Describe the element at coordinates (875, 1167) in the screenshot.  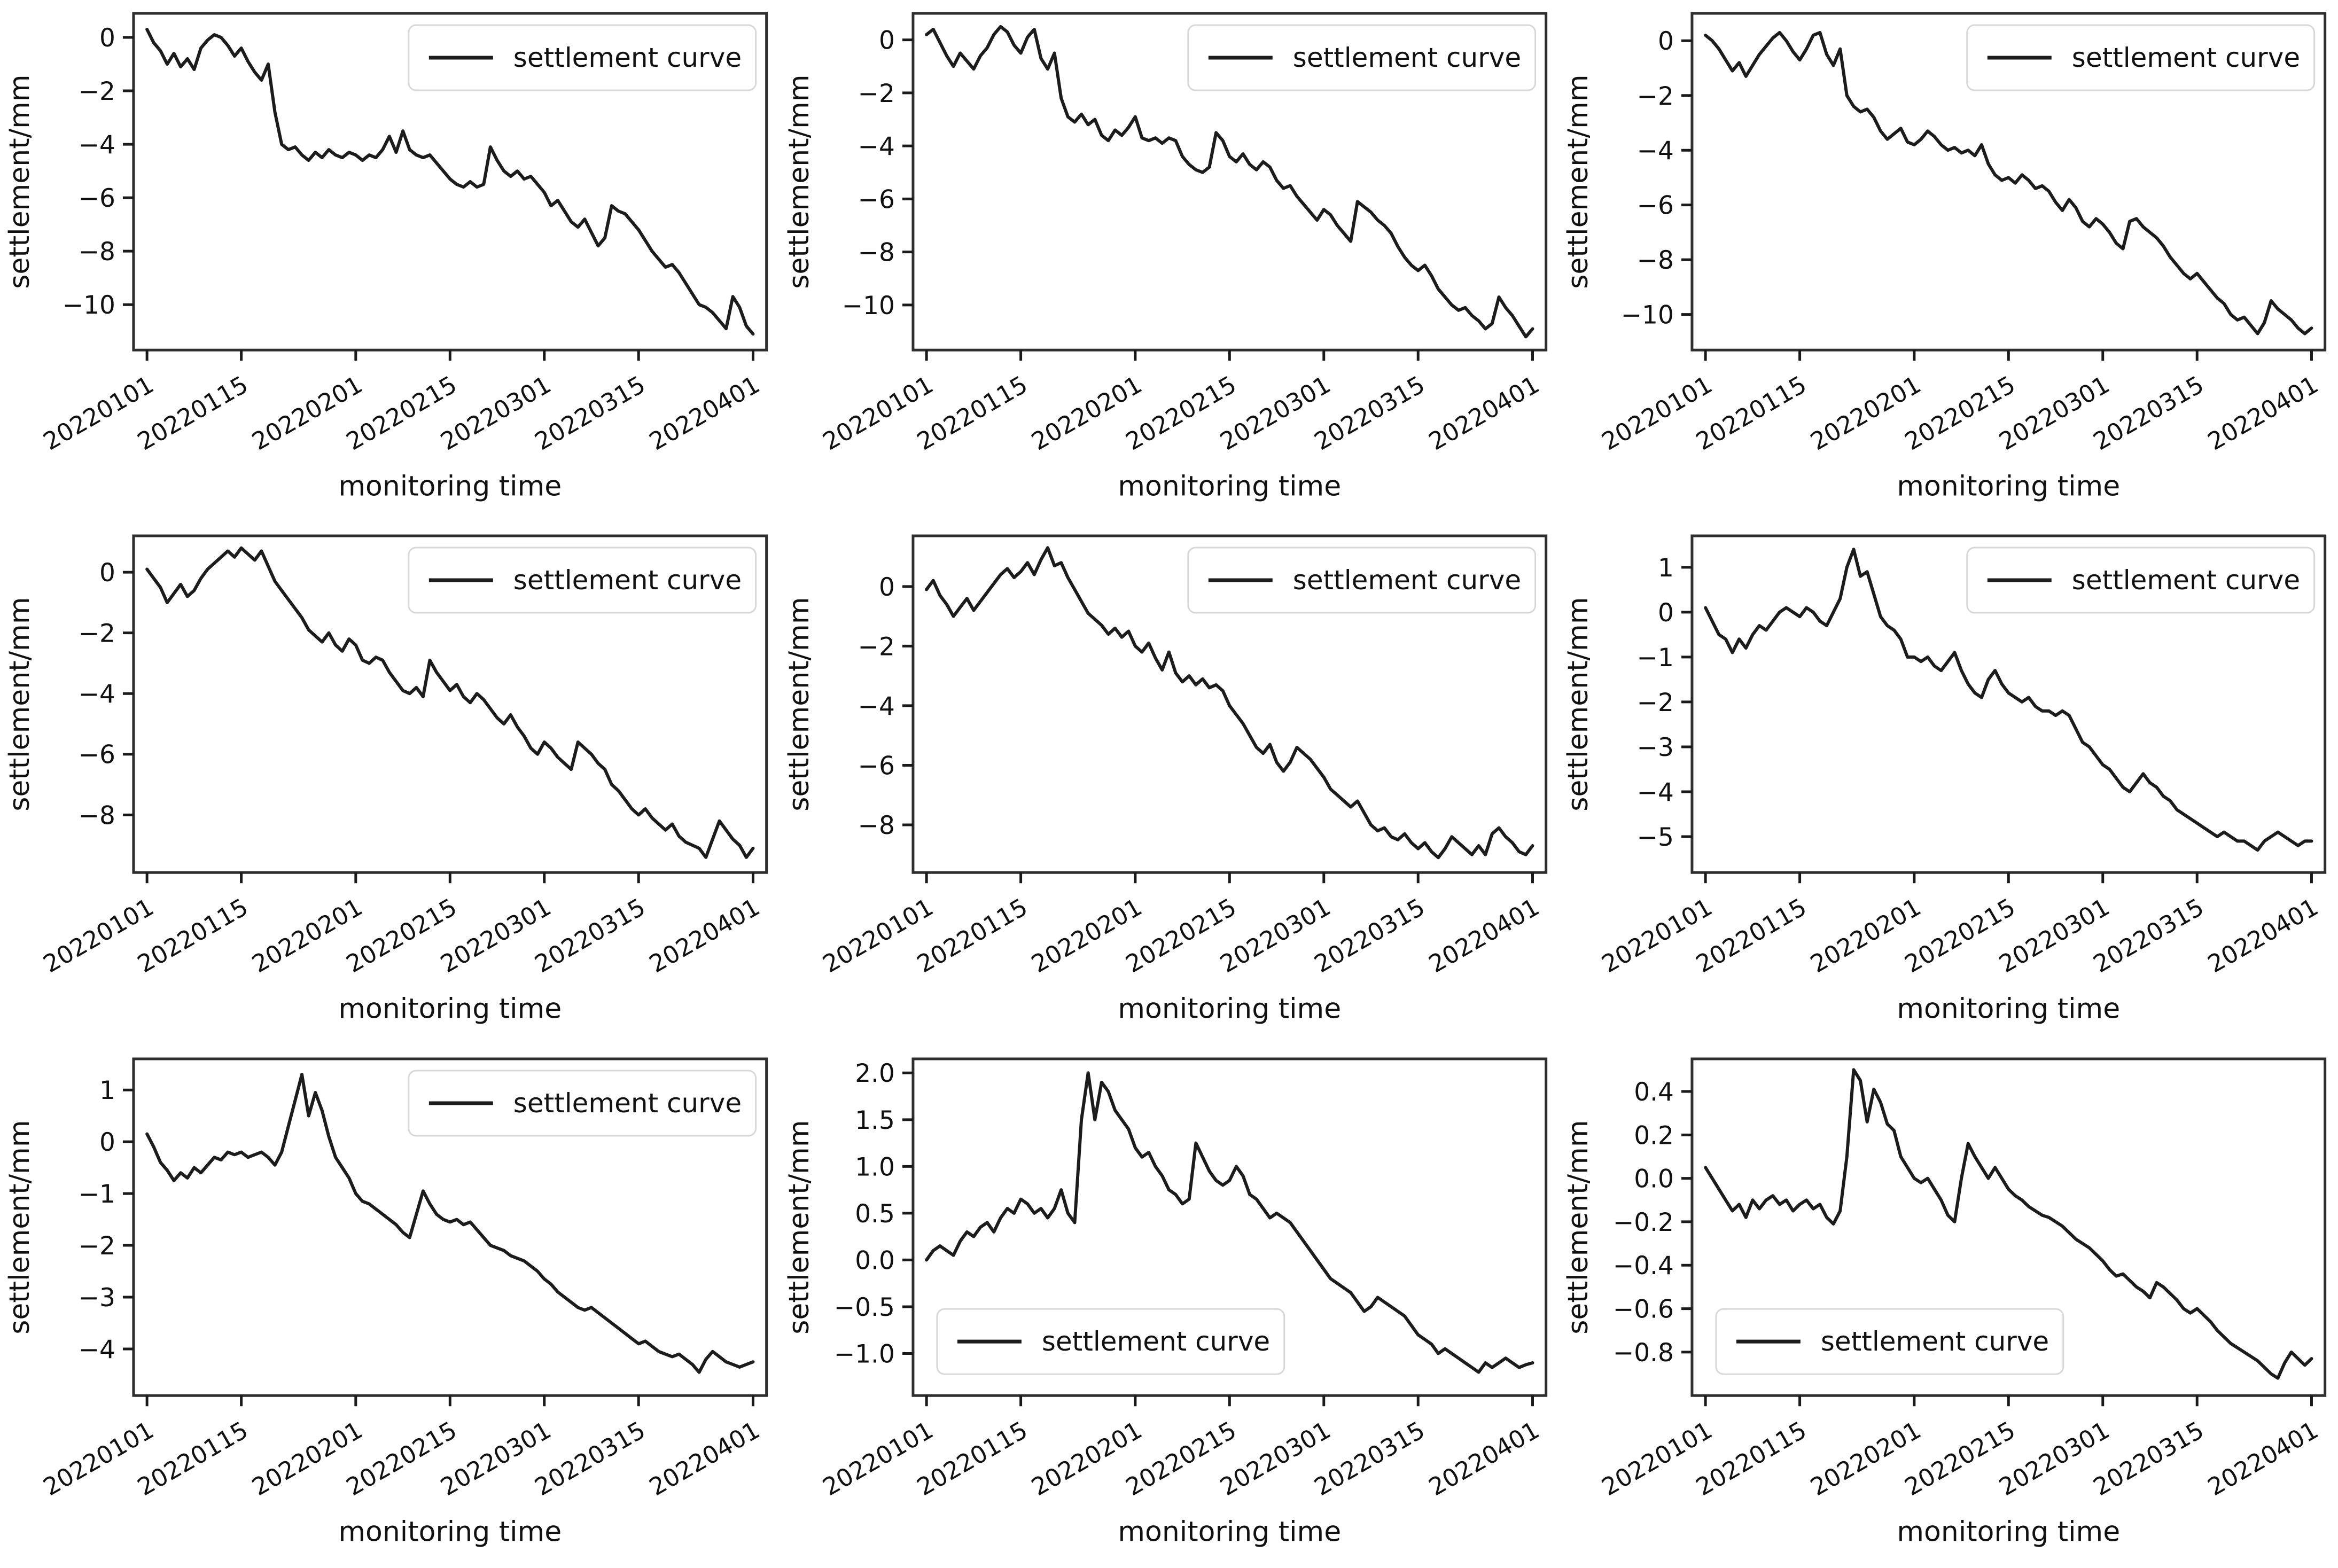
I see `y-tick-label: 1.0` at that location.